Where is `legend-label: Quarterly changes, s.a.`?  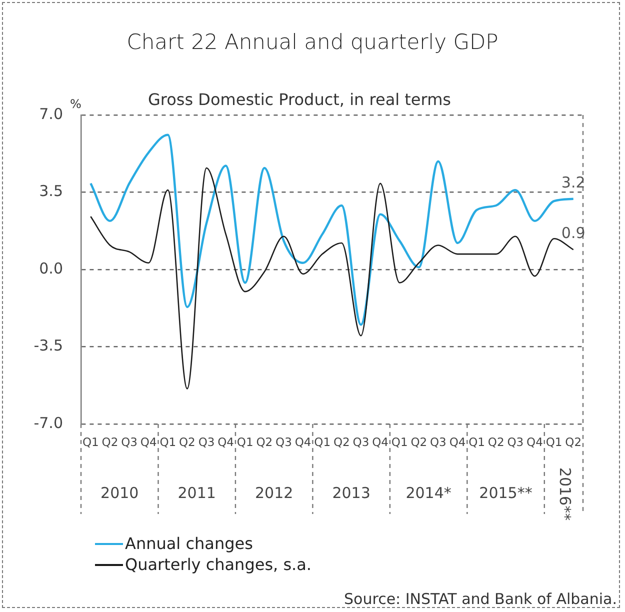
legend-label: Quarterly changes, s.a. is located at coordinates (218, 564).